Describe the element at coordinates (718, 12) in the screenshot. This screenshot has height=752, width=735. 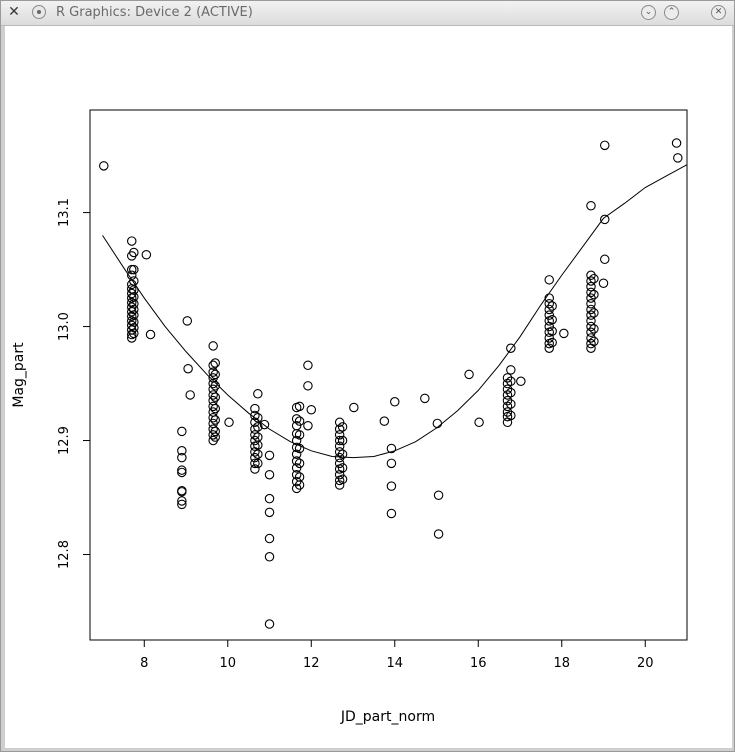
I see `close-button: ✕` at that location.